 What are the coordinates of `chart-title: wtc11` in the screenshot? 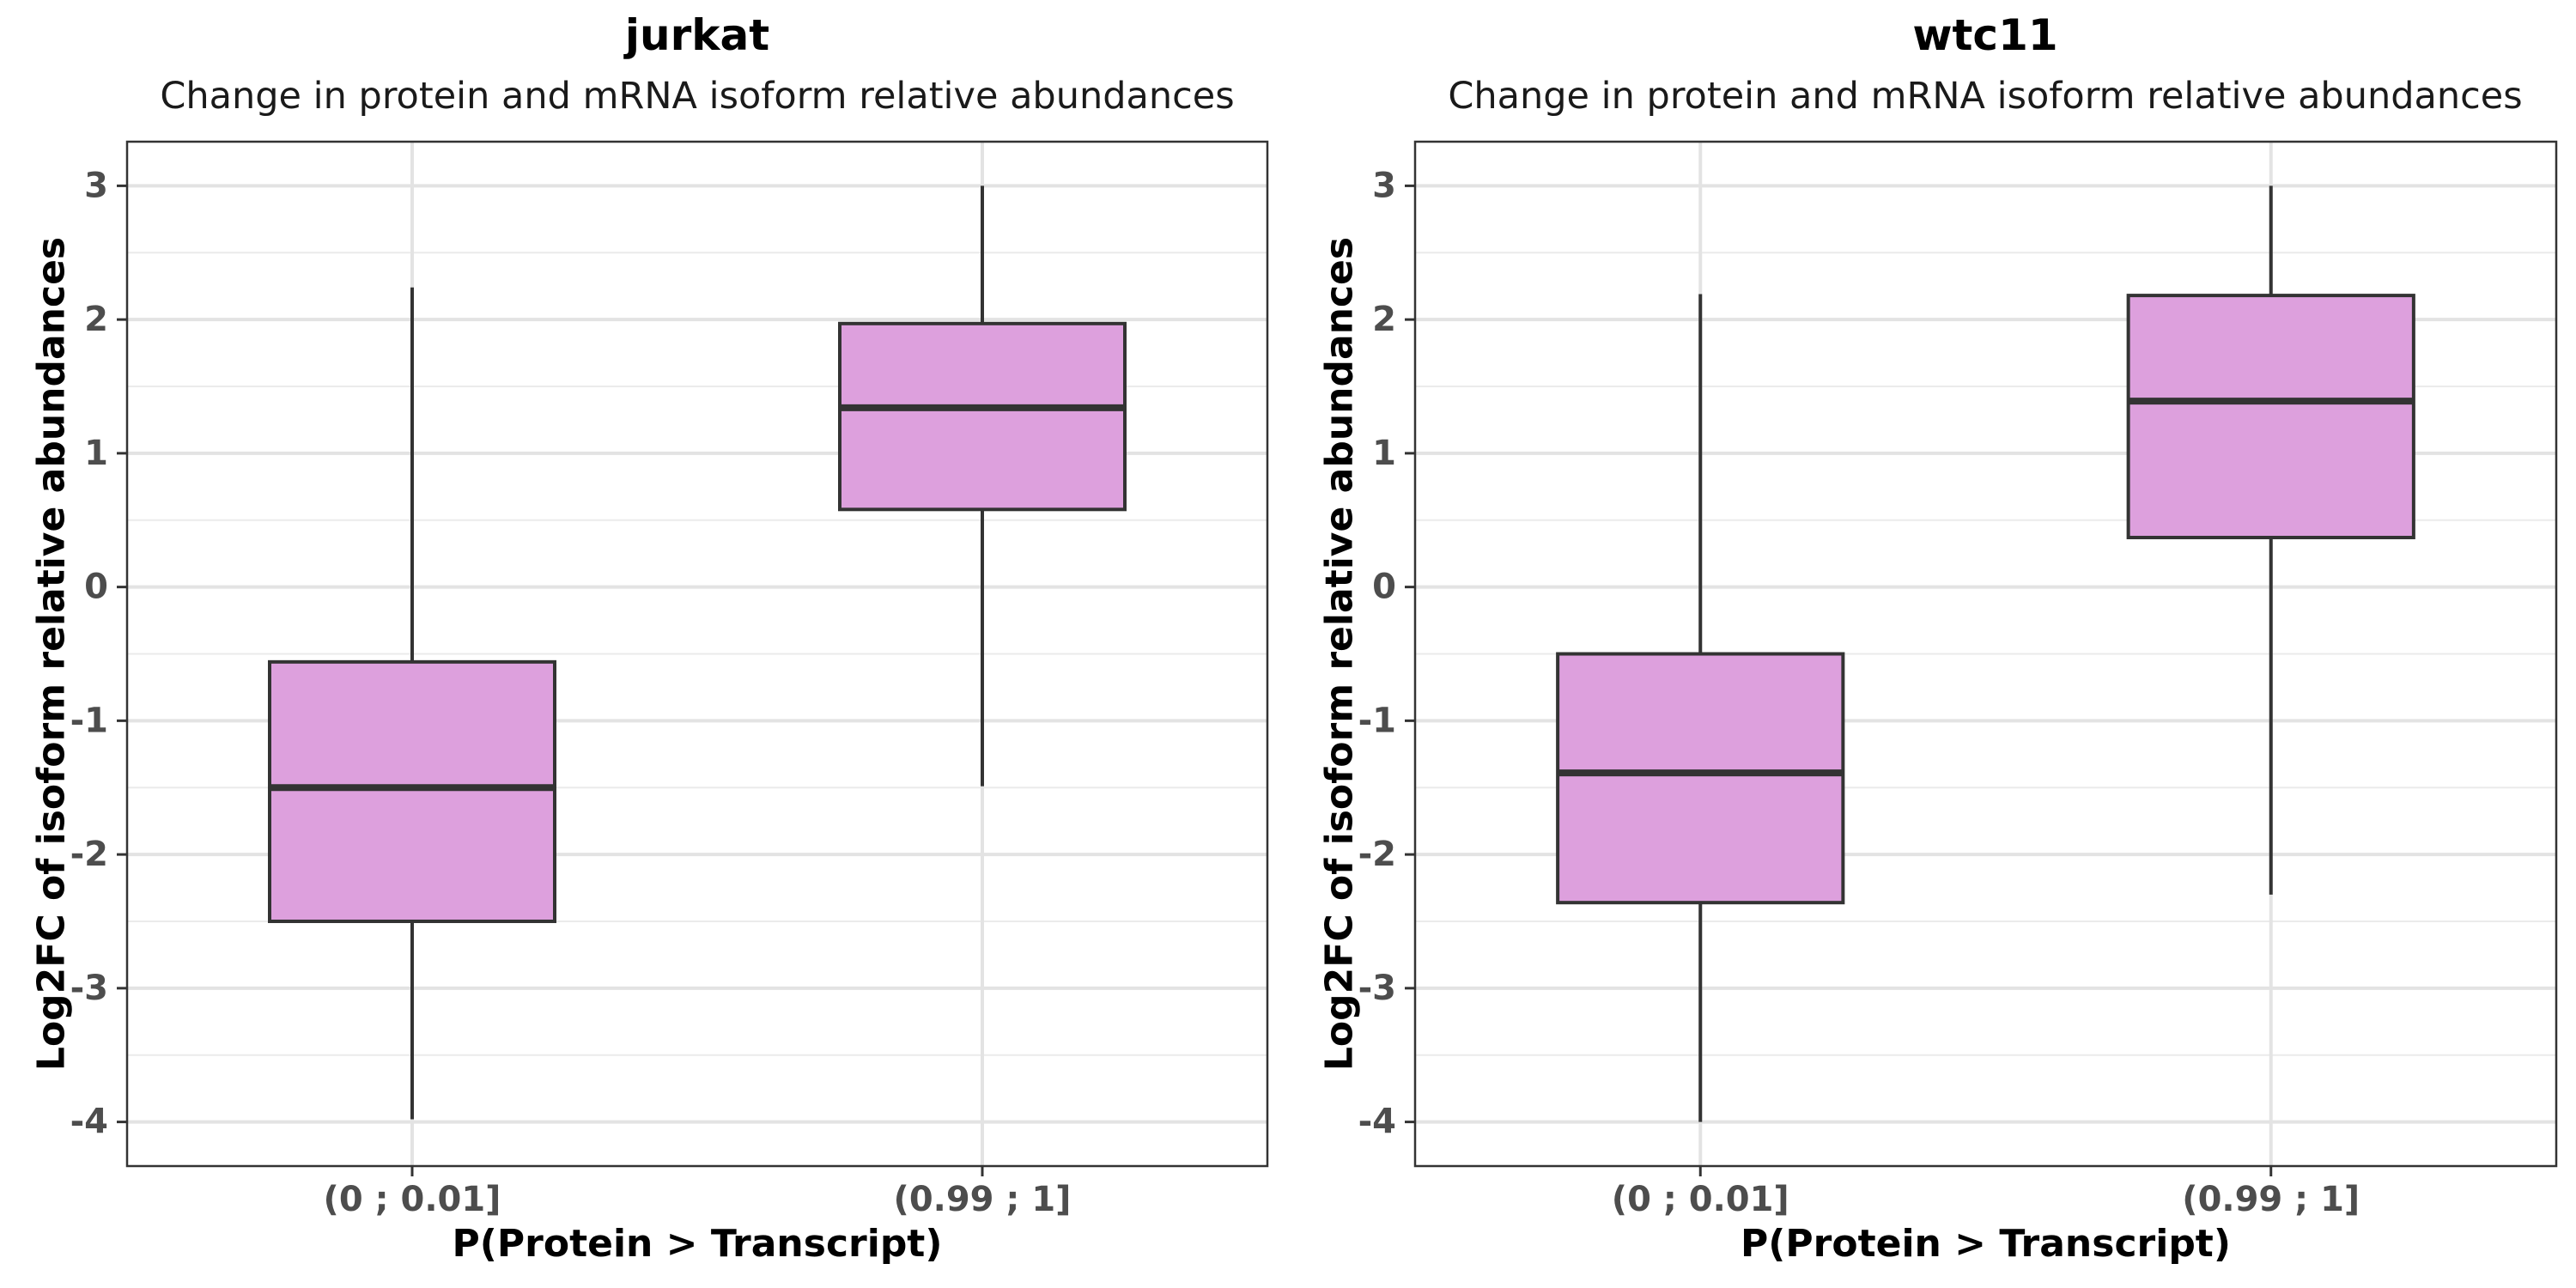 It's located at (1984, 35).